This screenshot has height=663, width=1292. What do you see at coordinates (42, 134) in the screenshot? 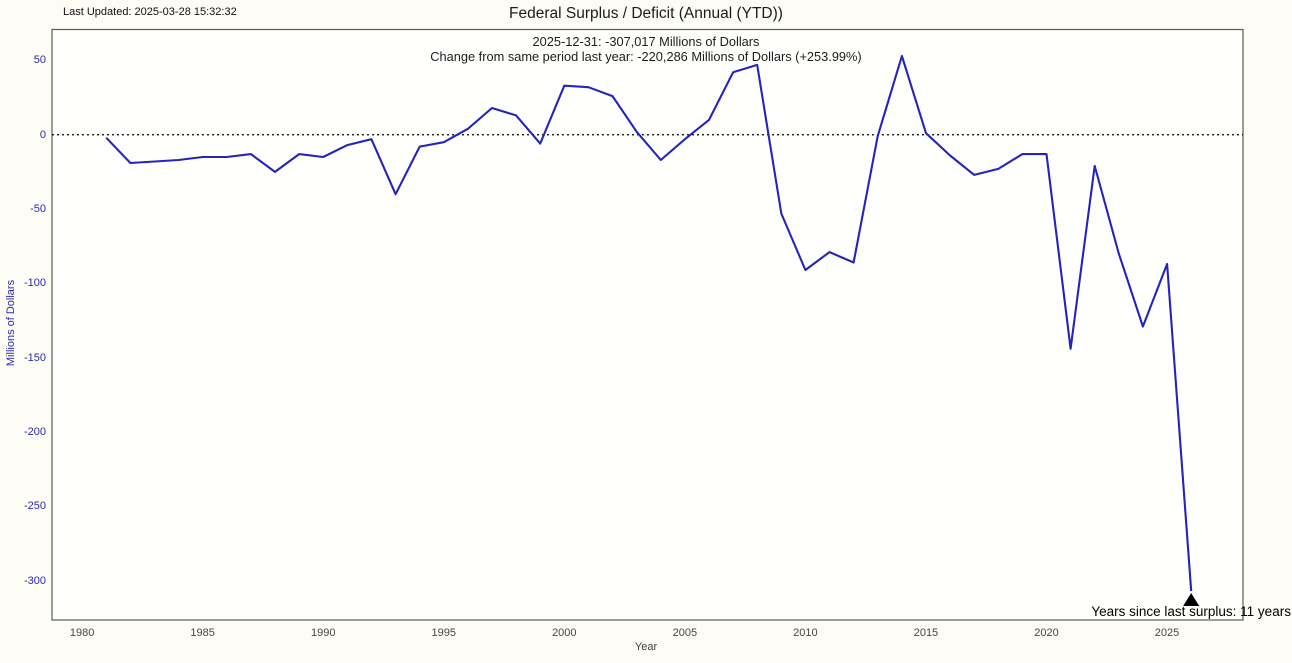
I see `y-axis-tick-label: 0` at bounding box center [42, 134].